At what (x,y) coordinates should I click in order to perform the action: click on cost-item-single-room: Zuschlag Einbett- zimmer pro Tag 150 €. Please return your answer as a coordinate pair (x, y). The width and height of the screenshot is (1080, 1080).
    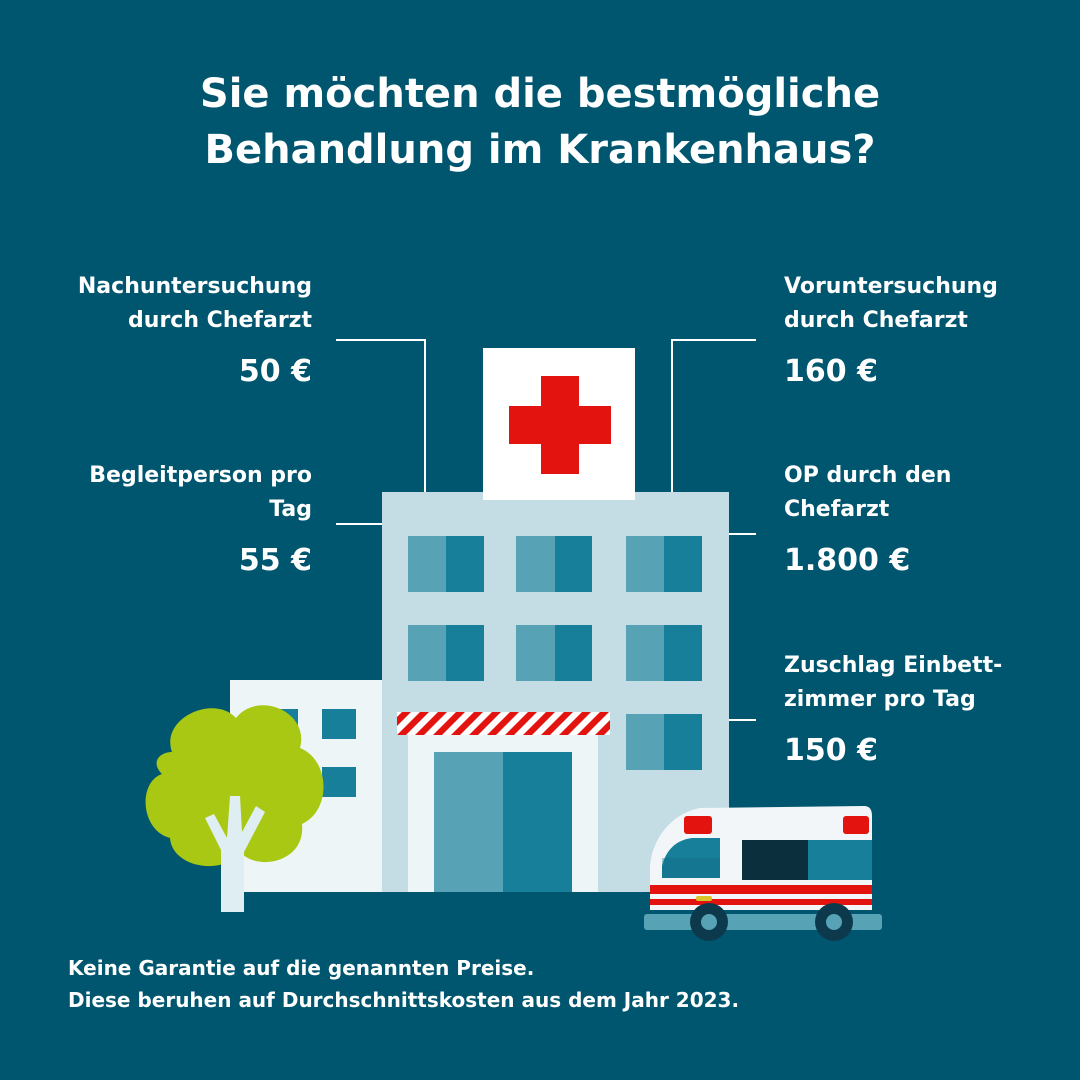
    Looking at the image, I should click on (909, 710).